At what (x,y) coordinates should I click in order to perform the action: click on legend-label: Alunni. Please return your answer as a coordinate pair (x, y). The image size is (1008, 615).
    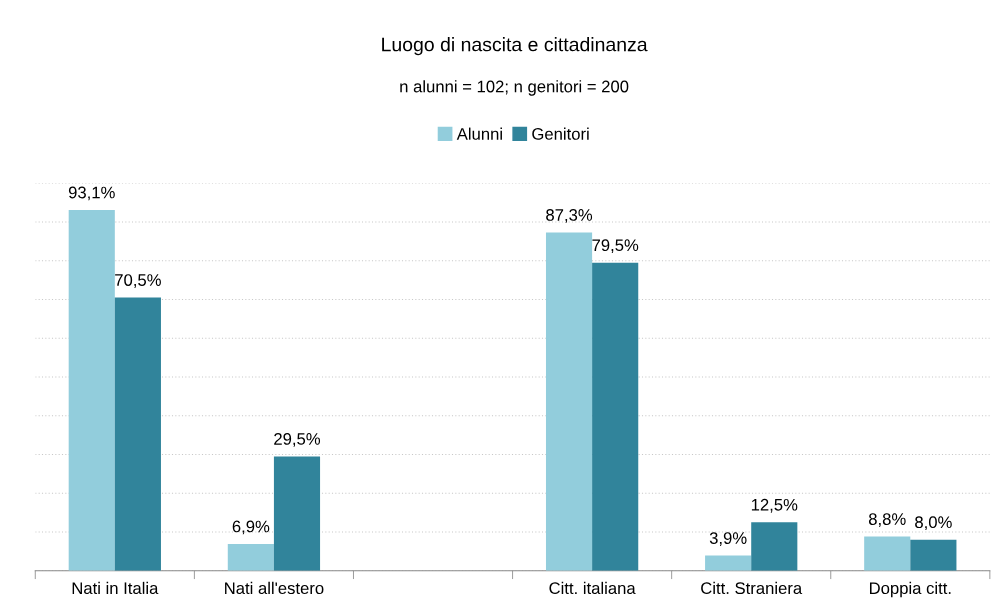
    Looking at the image, I should click on (479, 133).